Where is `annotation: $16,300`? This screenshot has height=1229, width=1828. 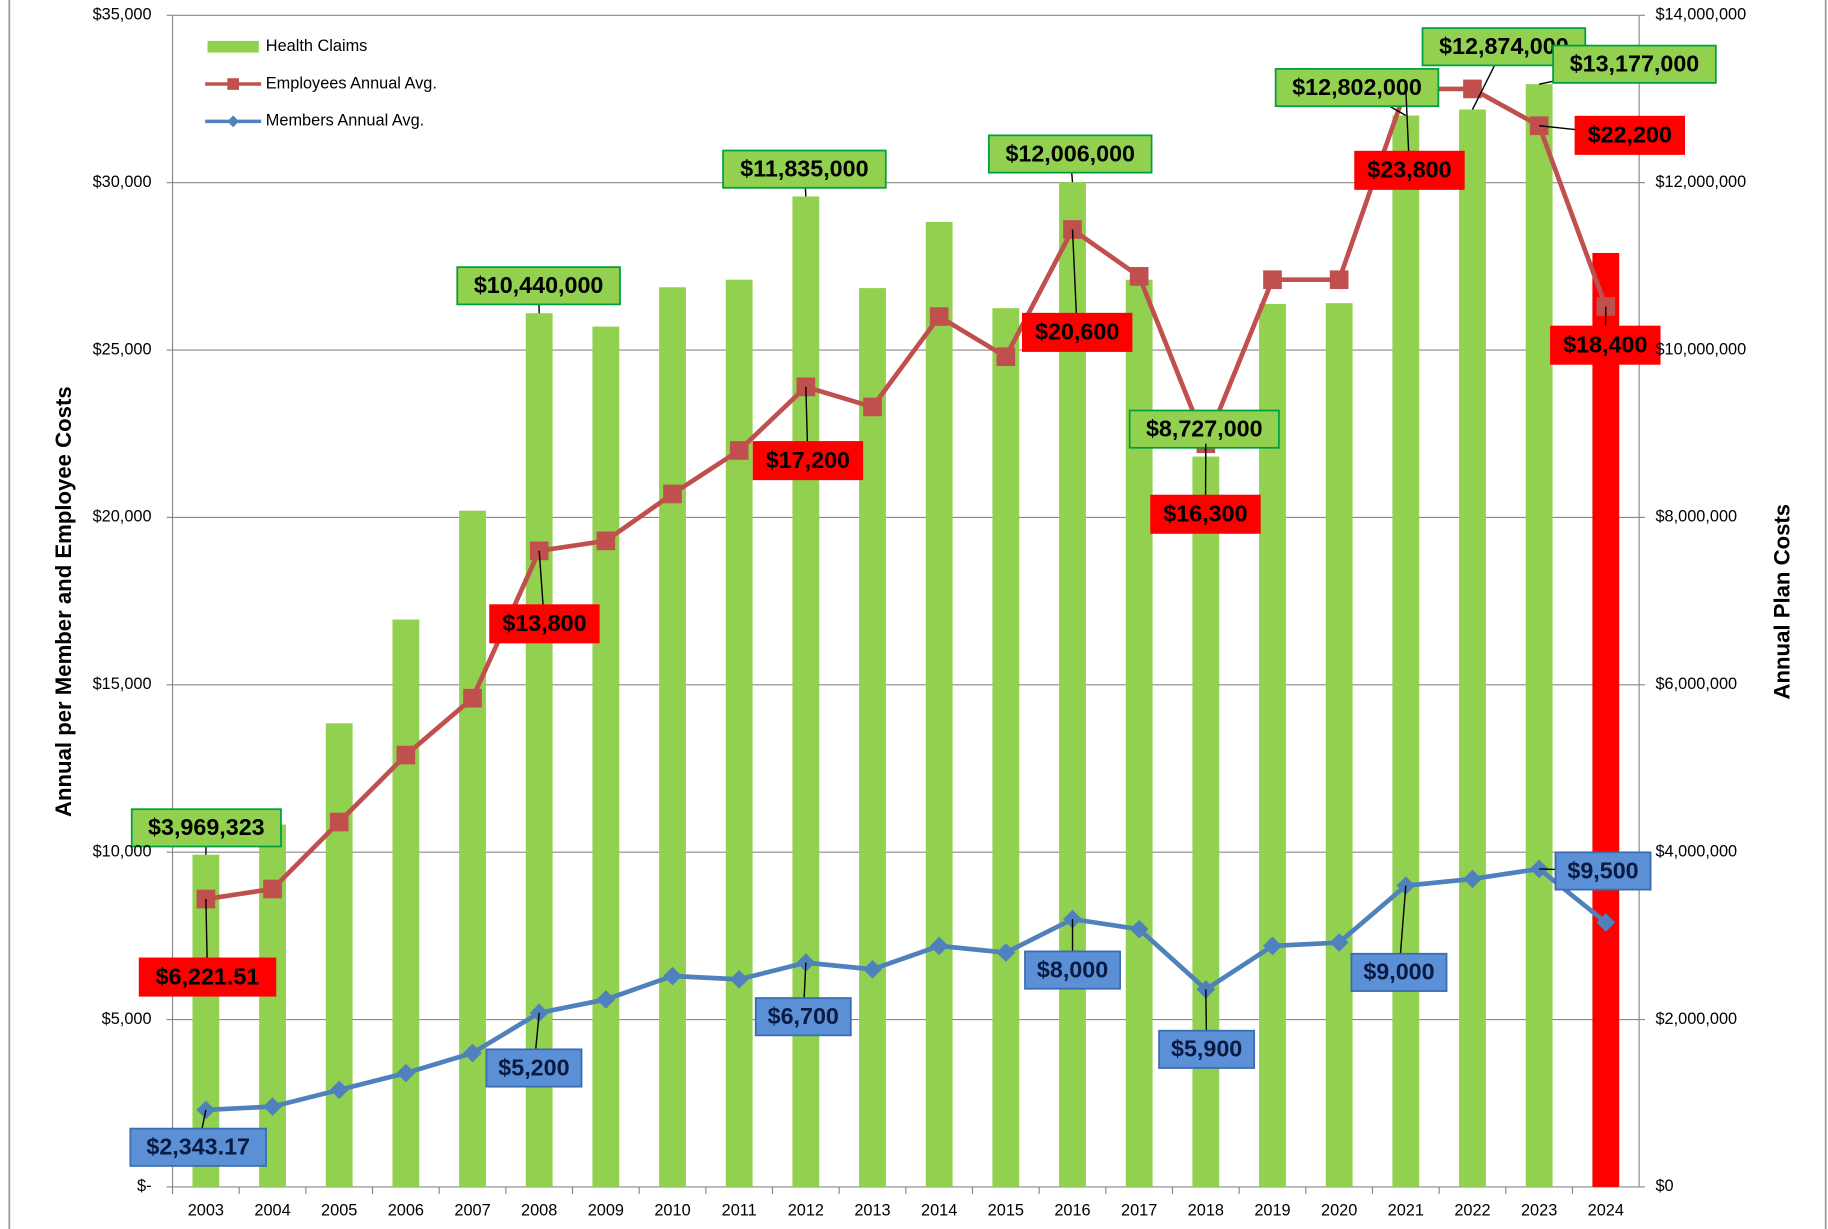
annotation: $16,300 is located at coordinates (1205, 514).